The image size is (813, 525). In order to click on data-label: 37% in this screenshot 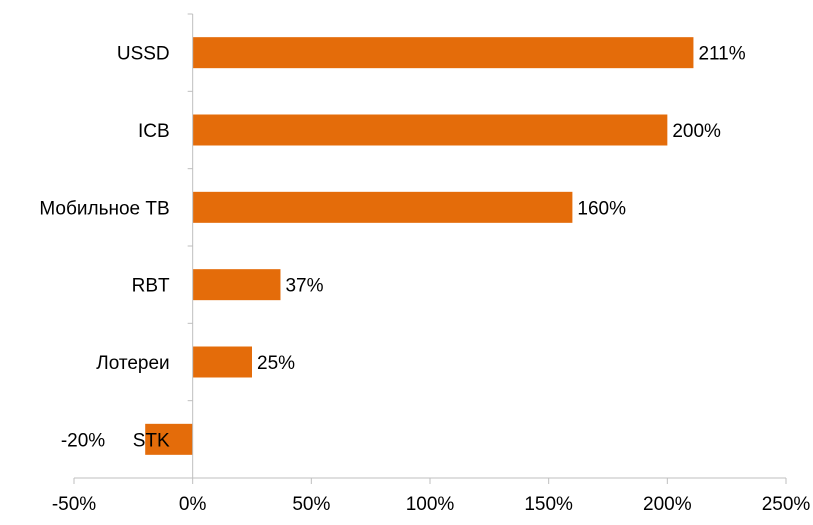, I will do `click(304, 286)`.